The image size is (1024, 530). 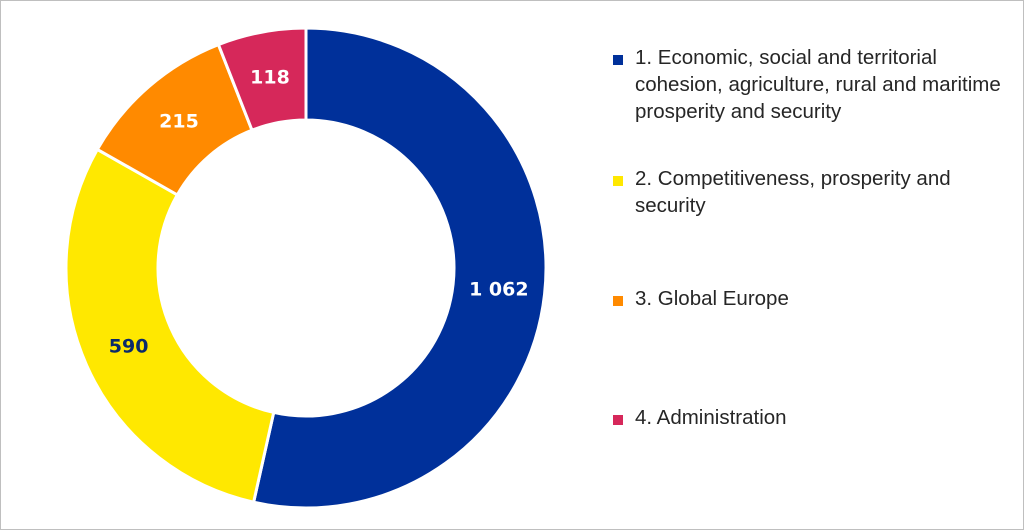 I want to click on data-label-cohesion: 1 062, so click(x=499, y=289).